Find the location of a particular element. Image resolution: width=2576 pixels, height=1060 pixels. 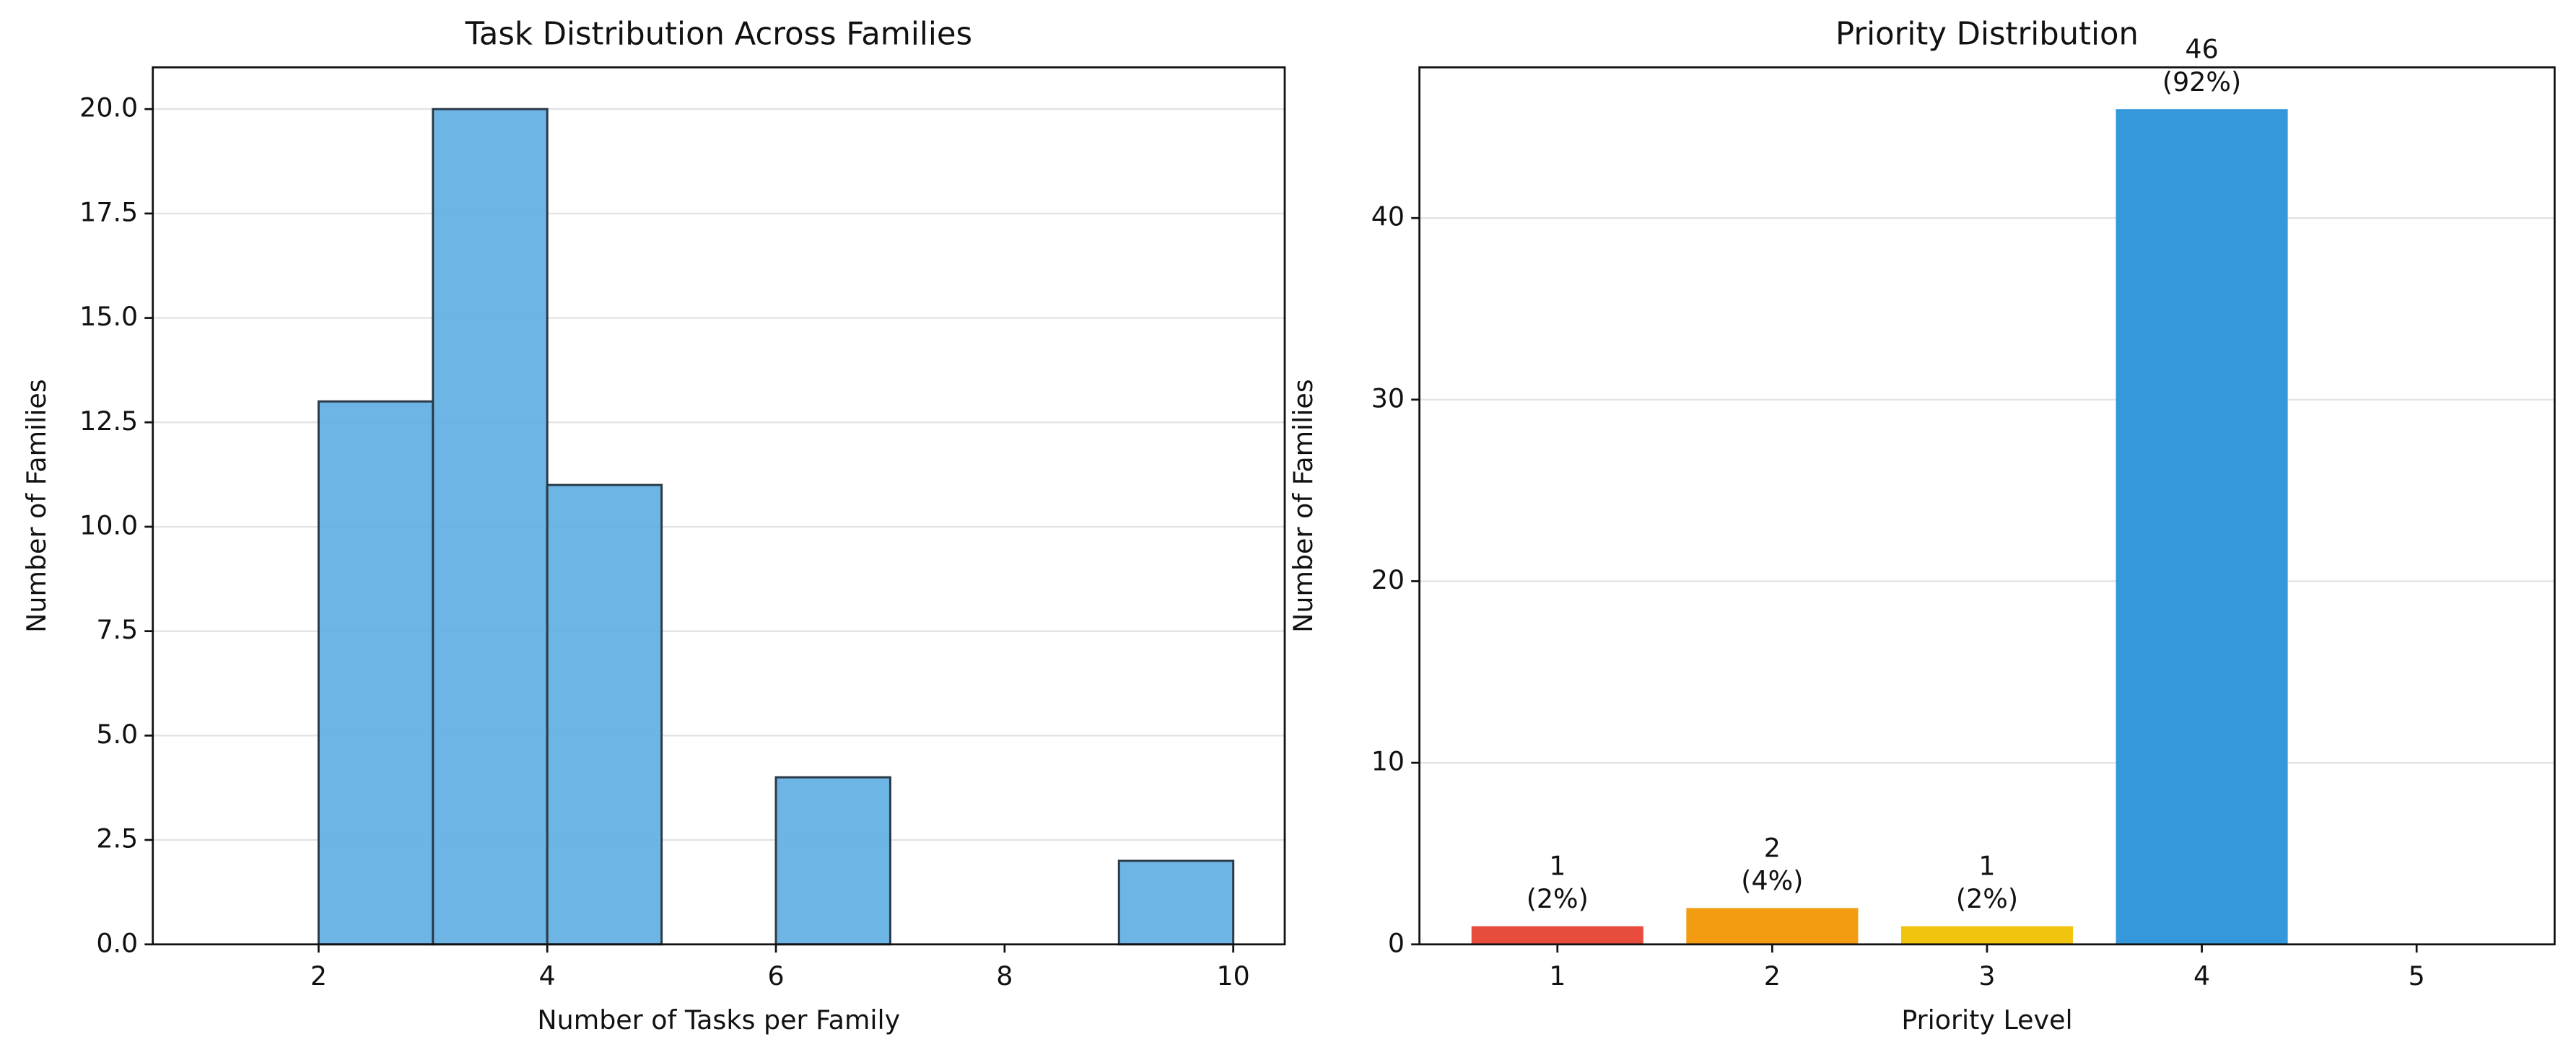

y-tick-label: 40 is located at coordinates (1388, 216).